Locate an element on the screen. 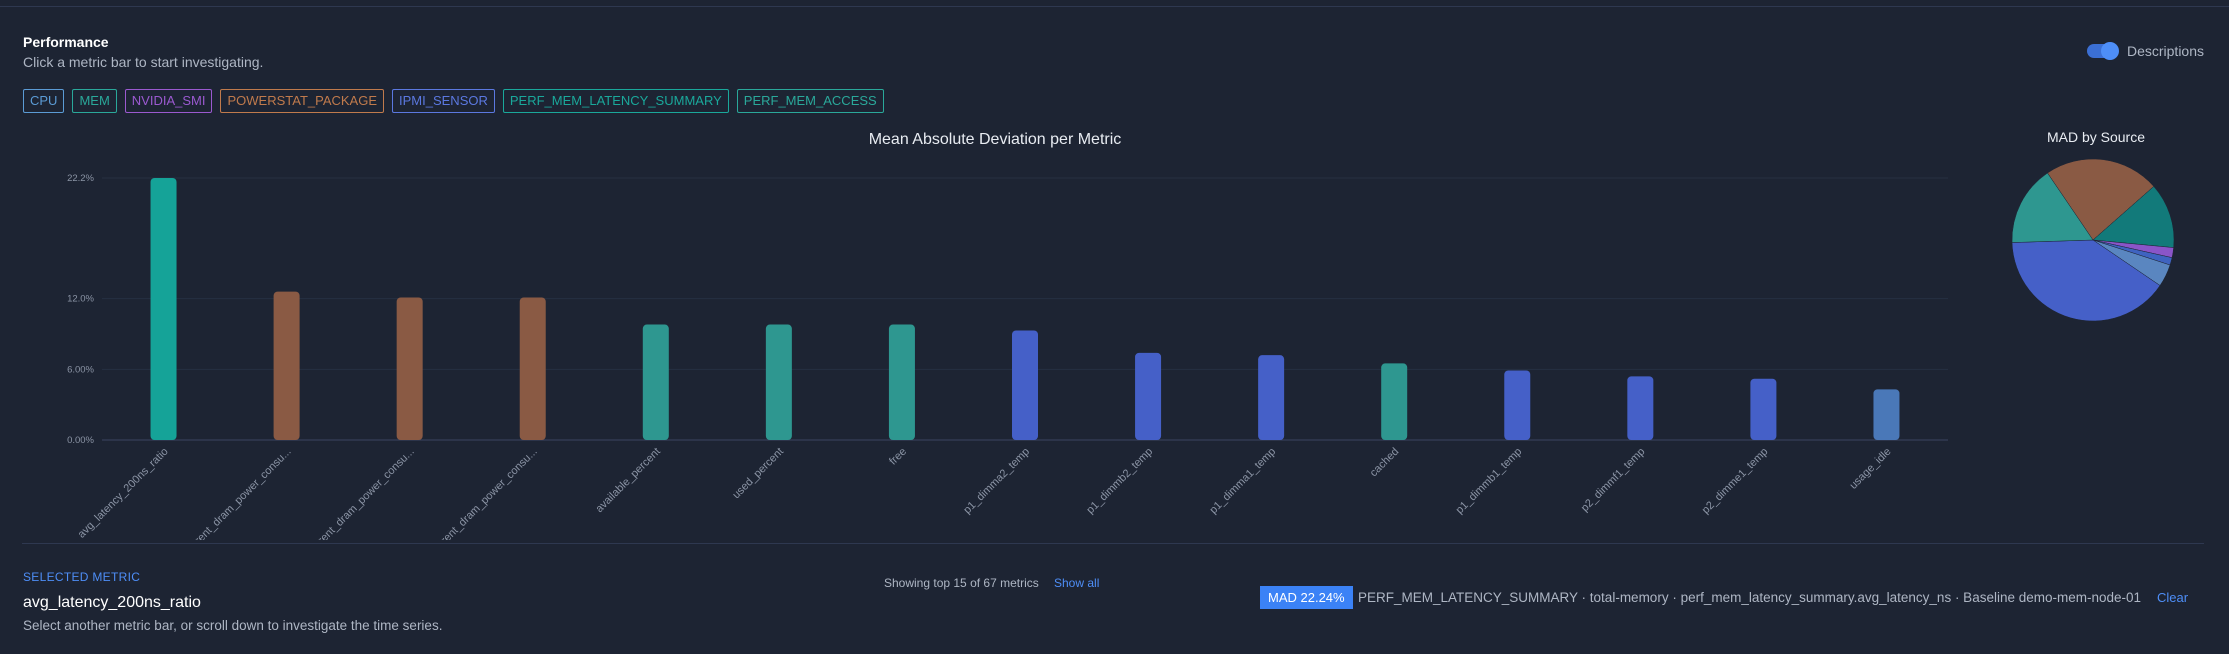 The height and width of the screenshot is (654, 2229). panel-title: Performance is located at coordinates (66, 42).